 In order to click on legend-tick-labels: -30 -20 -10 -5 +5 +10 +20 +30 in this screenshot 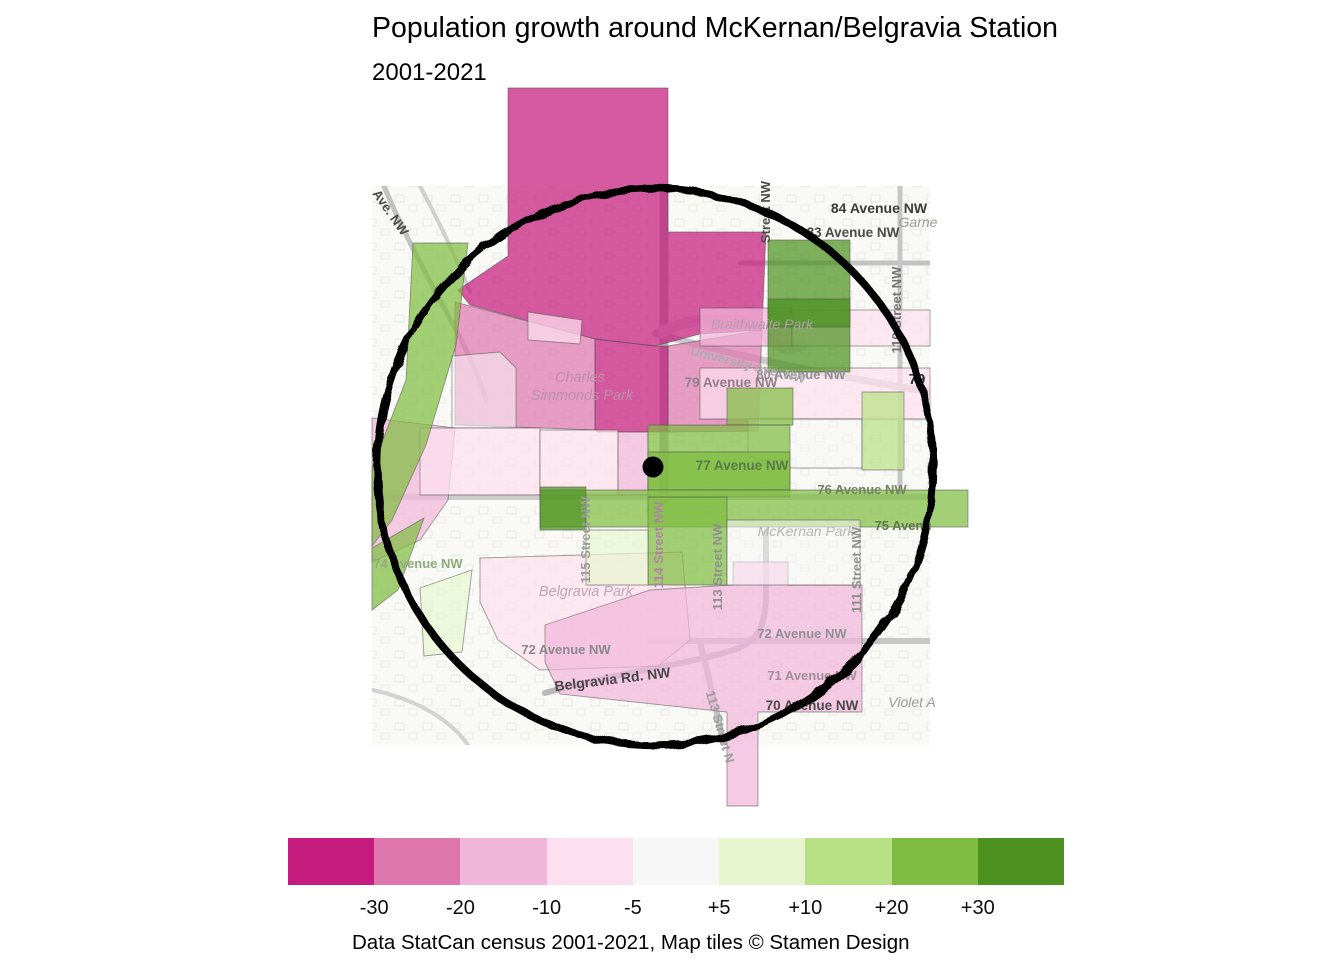, I will do `click(676, 910)`.